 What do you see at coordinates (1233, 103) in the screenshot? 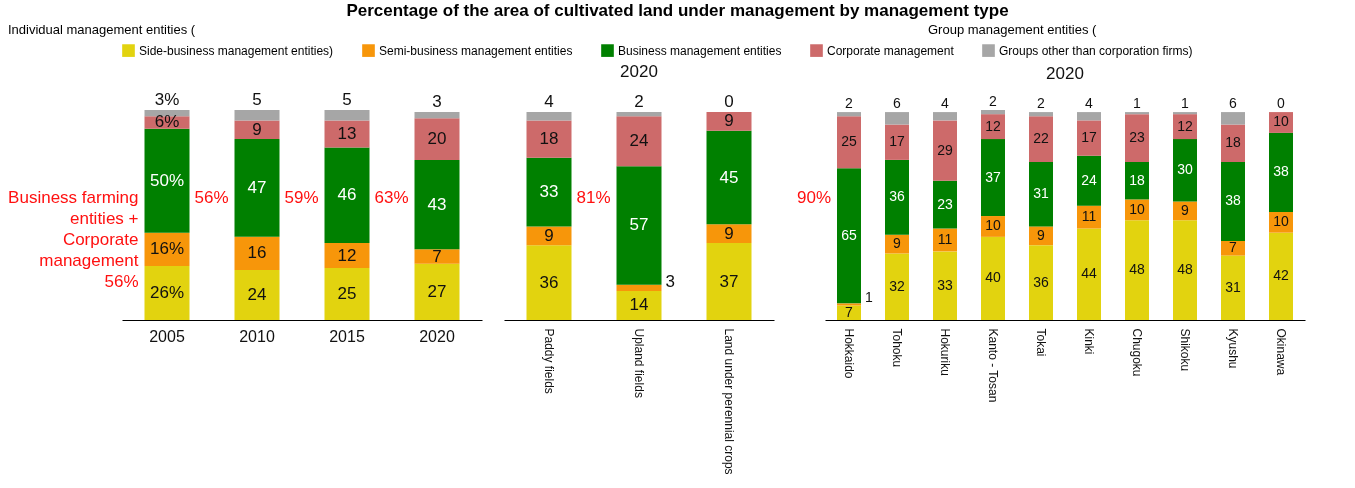
I see `data-label: 6` at bounding box center [1233, 103].